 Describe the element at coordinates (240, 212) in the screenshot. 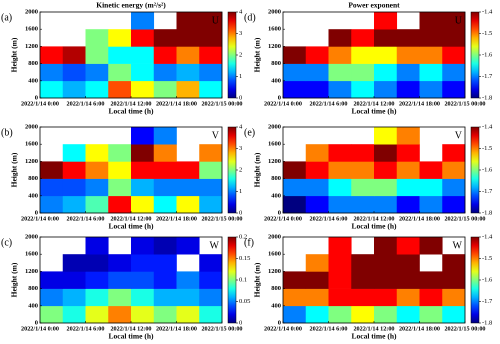

I see `colorbar-tick-label: 0` at that location.